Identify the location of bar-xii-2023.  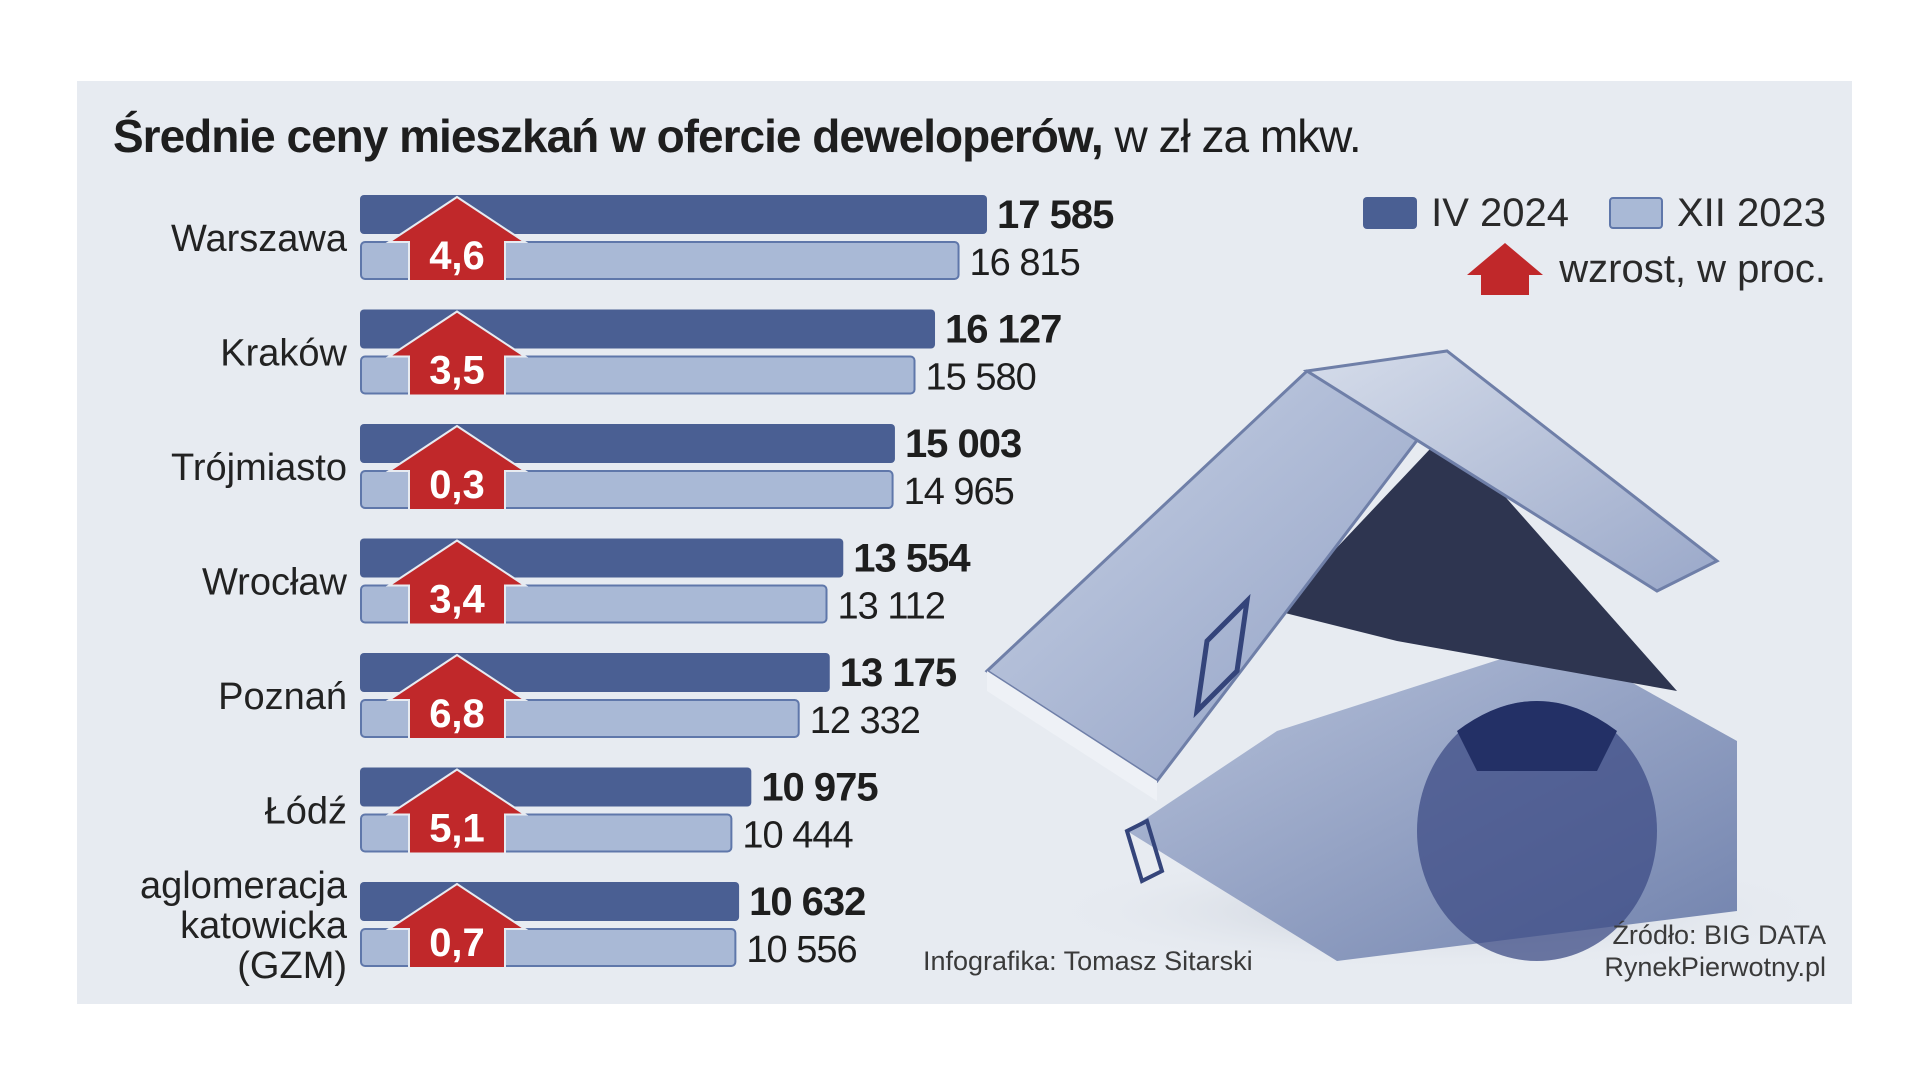
(660, 260).